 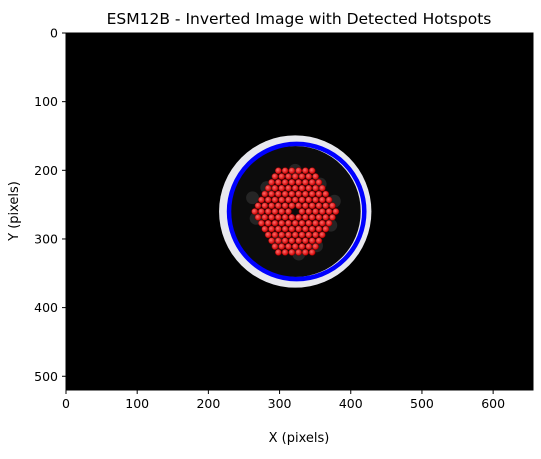 I want to click on y-tick-label: 400, so click(x=46, y=307).